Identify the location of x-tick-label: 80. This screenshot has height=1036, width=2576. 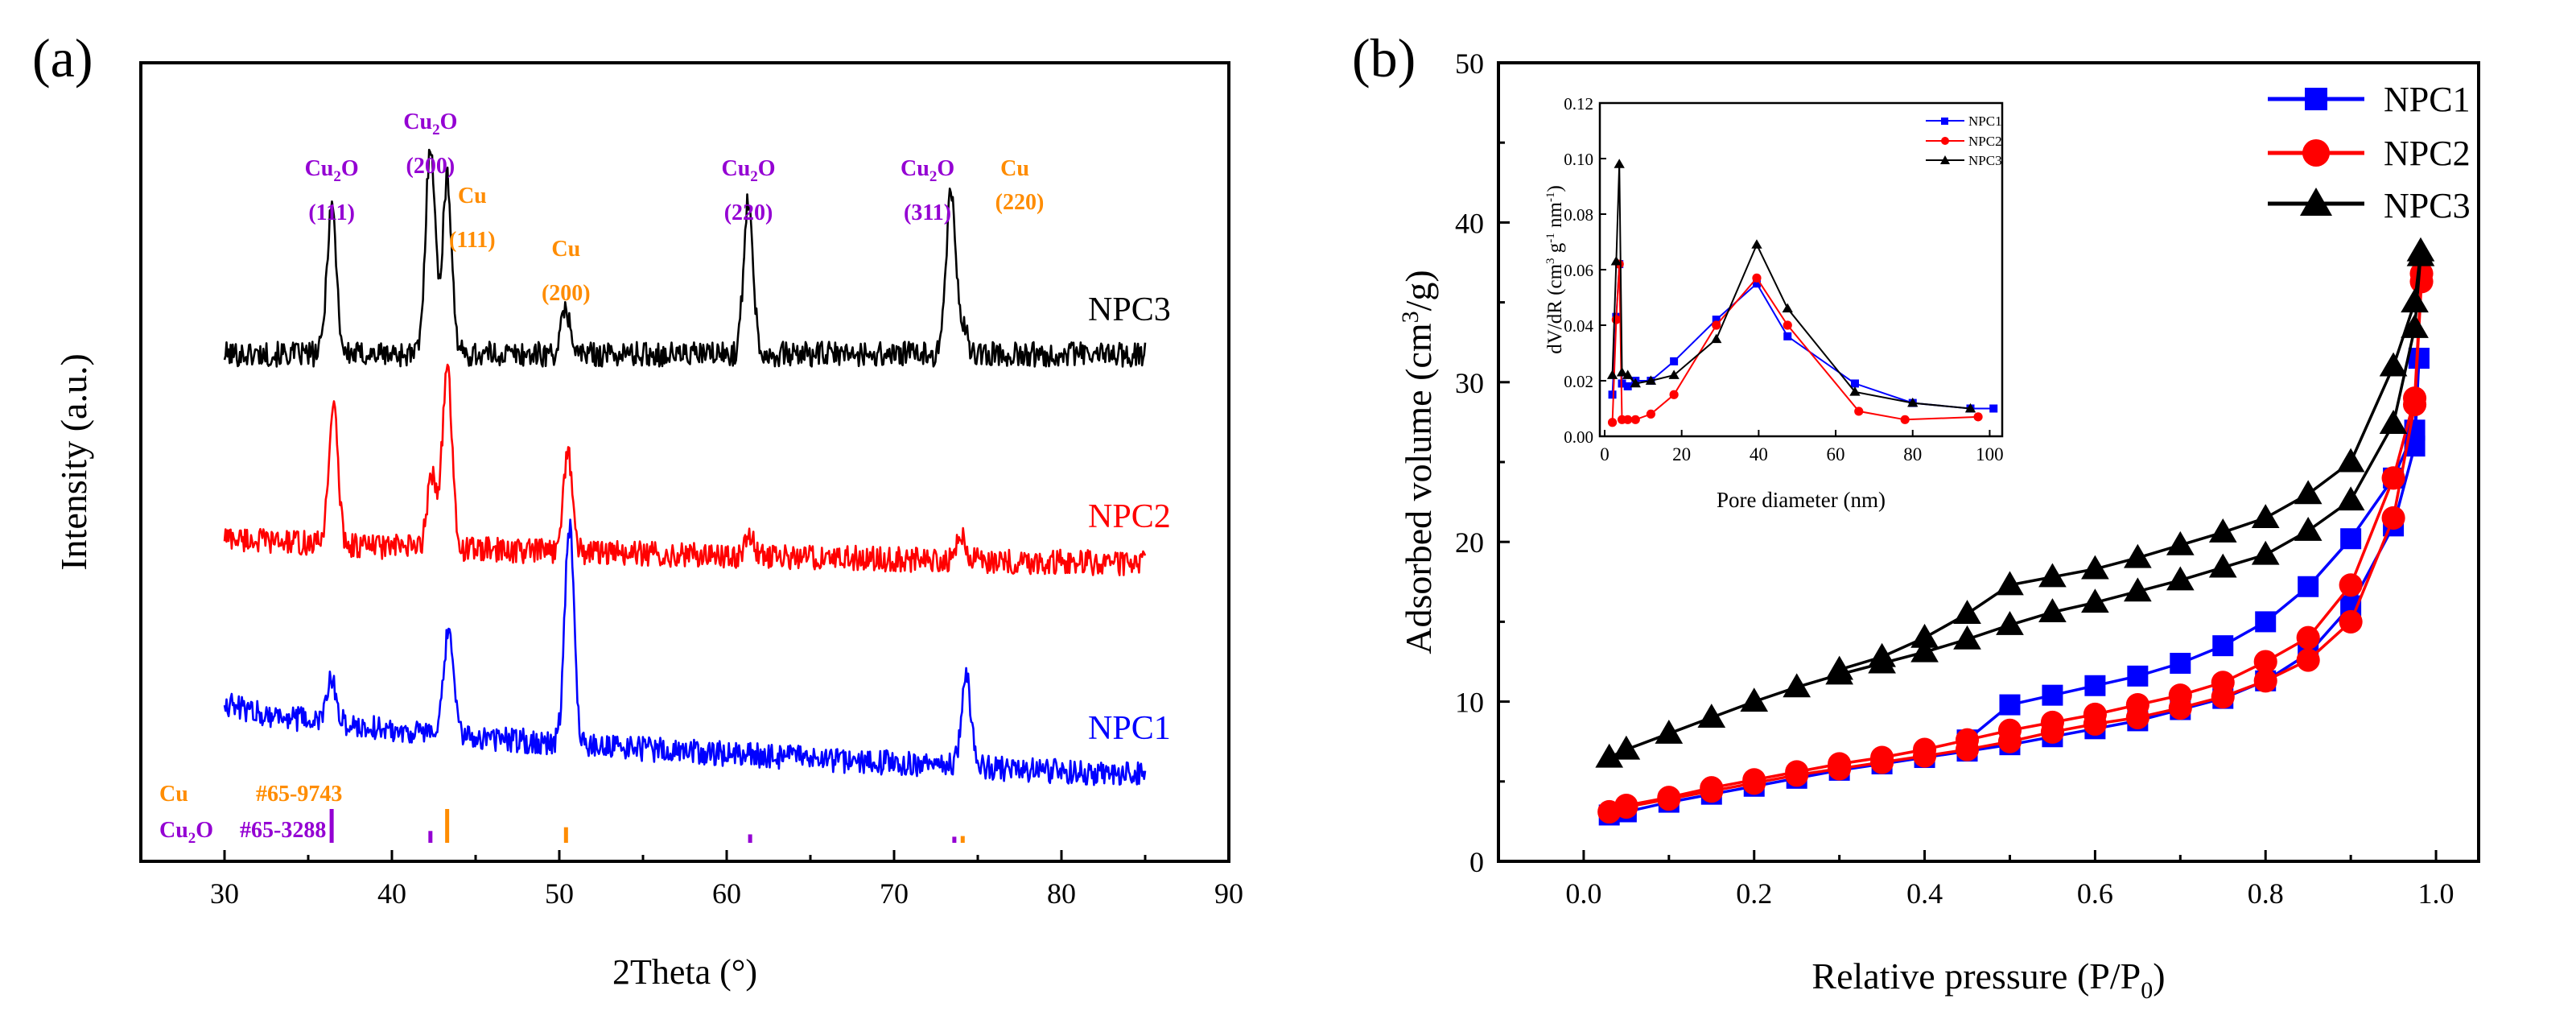
(1061, 893).